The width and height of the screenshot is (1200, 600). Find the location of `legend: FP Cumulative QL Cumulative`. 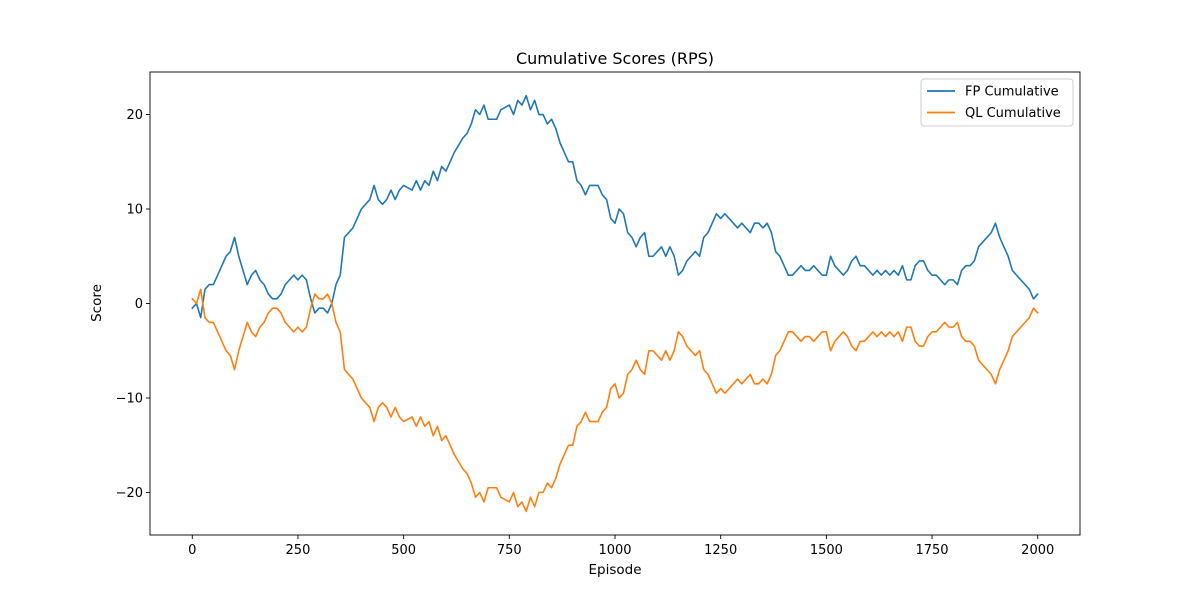

legend: FP Cumulative QL Cumulative is located at coordinates (997, 102).